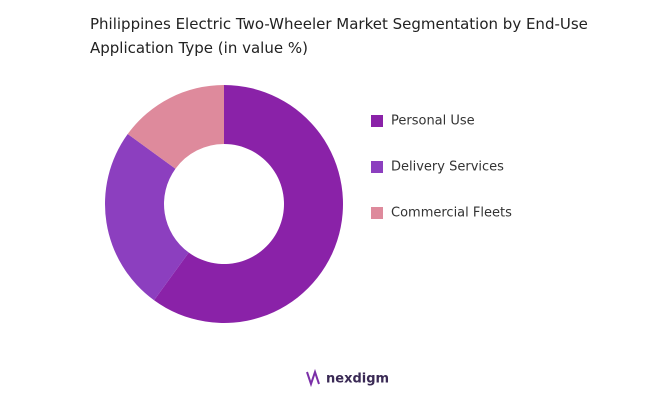 The image size is (653, 408). Describe the element at coordinates (447, 167) in the screenshot. I see `legend-label: Delivery Services` at that location.